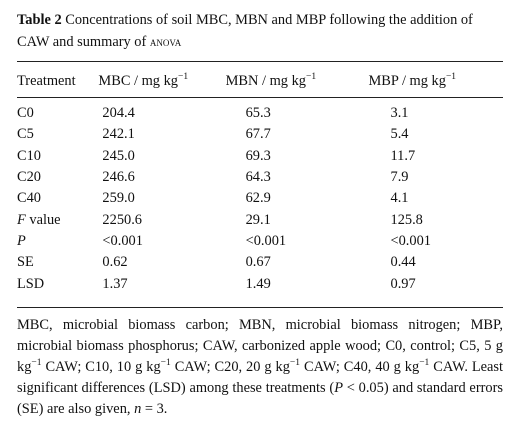 This screenshot has height=431, width=519. Describe the element at coordinates (399, 113) in the screenshot. I see `mbp-cell: 3.1` at that location.